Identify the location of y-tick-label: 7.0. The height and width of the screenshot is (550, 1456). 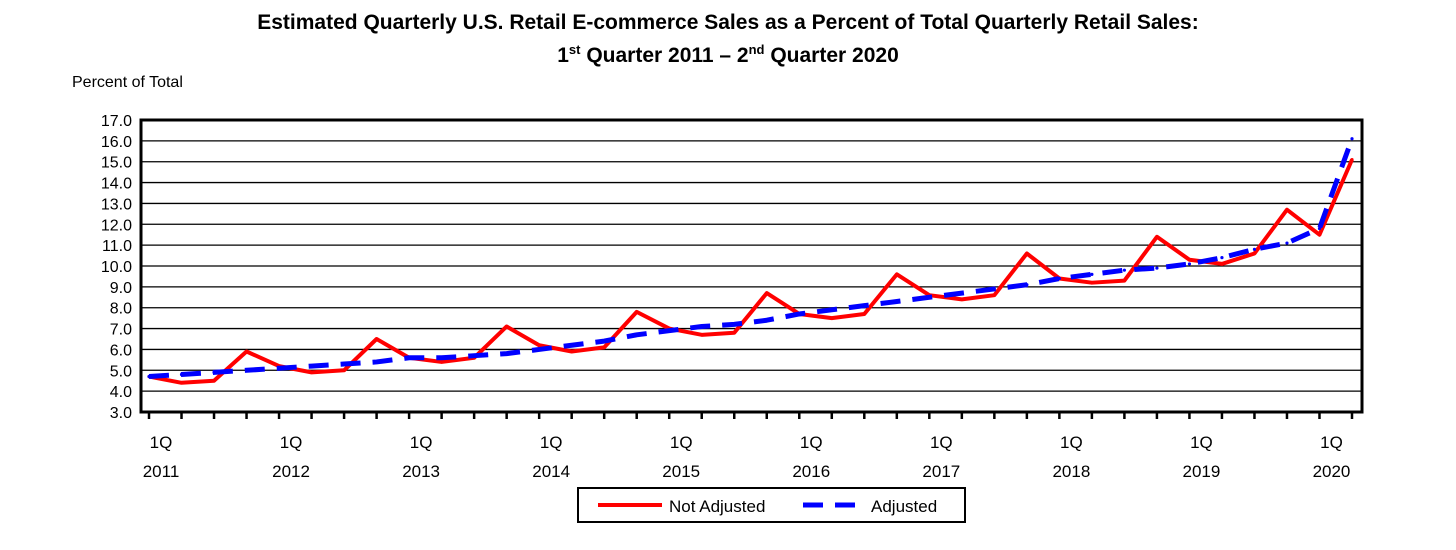
(121, 330).